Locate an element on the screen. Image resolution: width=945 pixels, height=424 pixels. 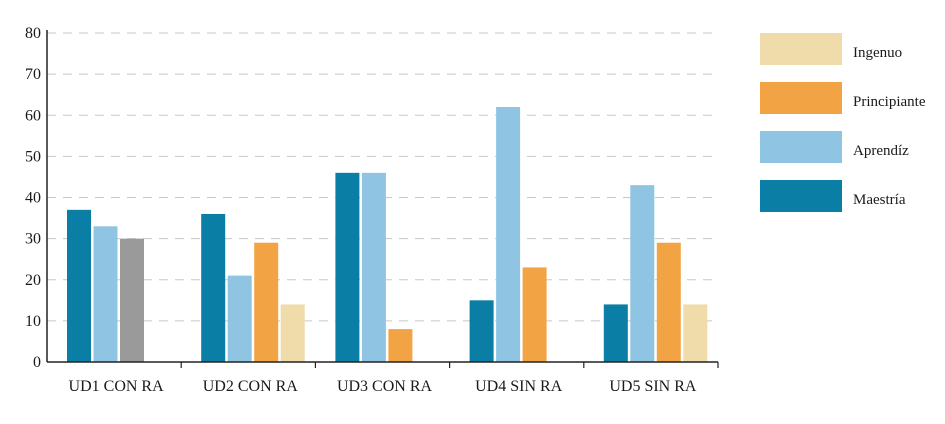
category-label: UD3 CON RA is located at coordinates (385, 386).